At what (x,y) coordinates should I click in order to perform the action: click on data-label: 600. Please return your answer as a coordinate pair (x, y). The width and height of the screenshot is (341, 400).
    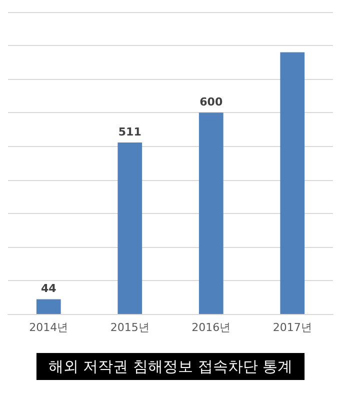
    Looking at the image, I should click on (211, 102).